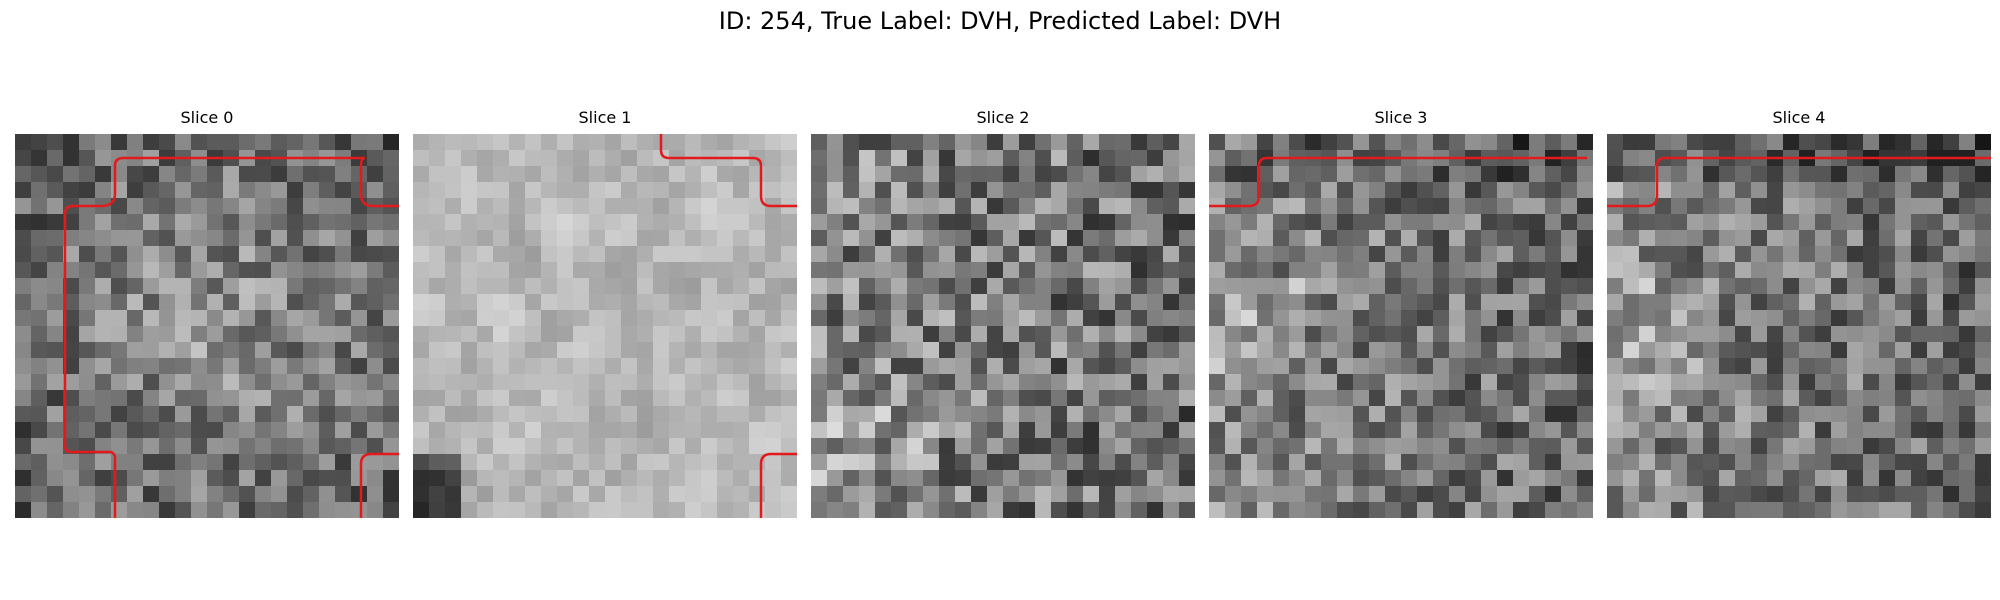 The width and height of the screenshot is (2000, 600). Describe the element at coordinates (1401, 117) in the screenshot. I see `slice-title-3: Slice 3` at that location.